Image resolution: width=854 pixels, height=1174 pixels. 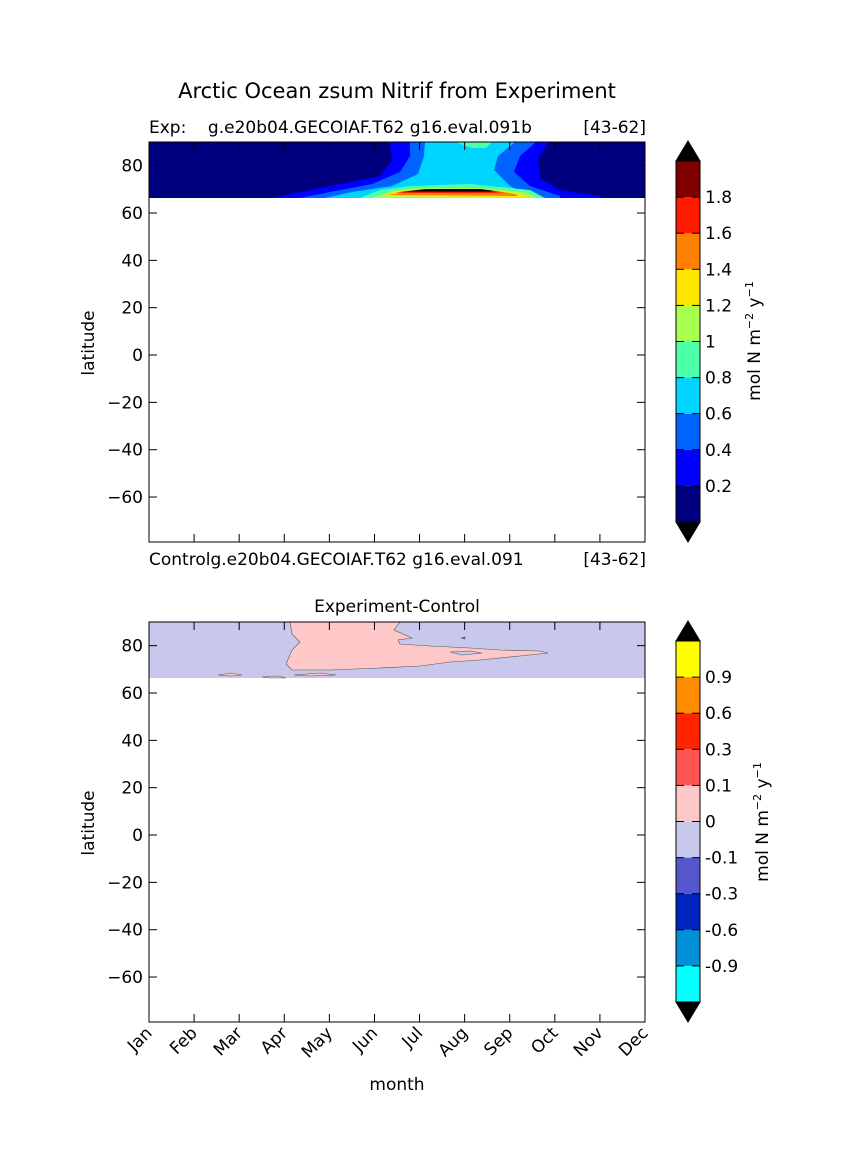 I want to click on x-tick-label: Dec, so click(x=633, y=1041).